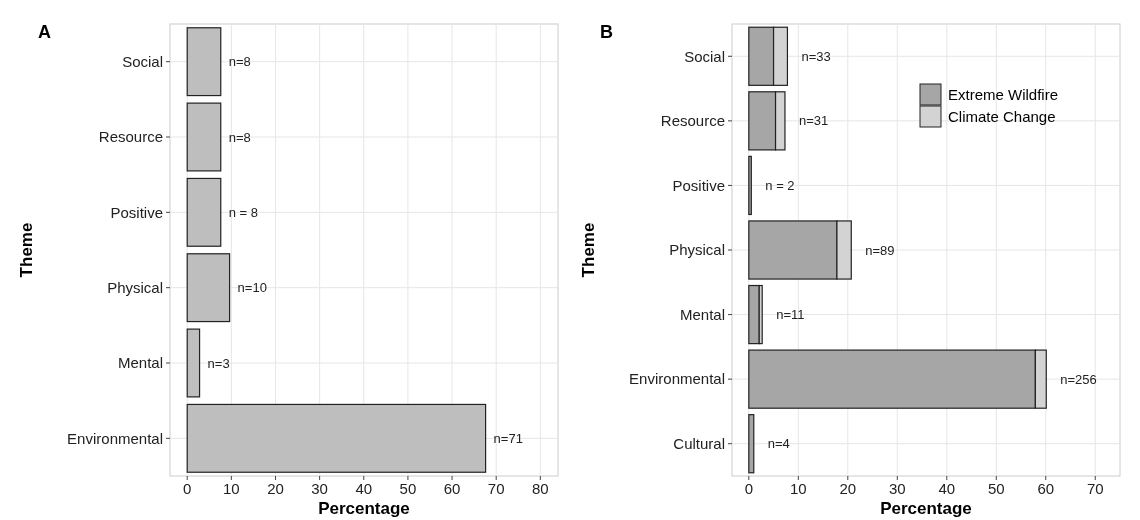 This screenshot has width=1140, height=520. What do you see at coordinates (699, 443) in the screenshot?
I see `y-tick-label: Cultural` at bounding box center [699, 443].